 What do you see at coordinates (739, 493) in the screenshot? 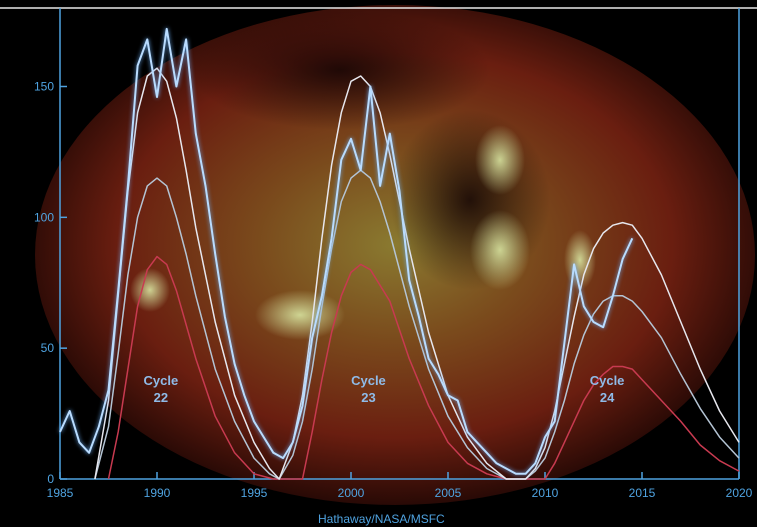
I see `x-tick-label: 2020` at bounding box center [739, 493].